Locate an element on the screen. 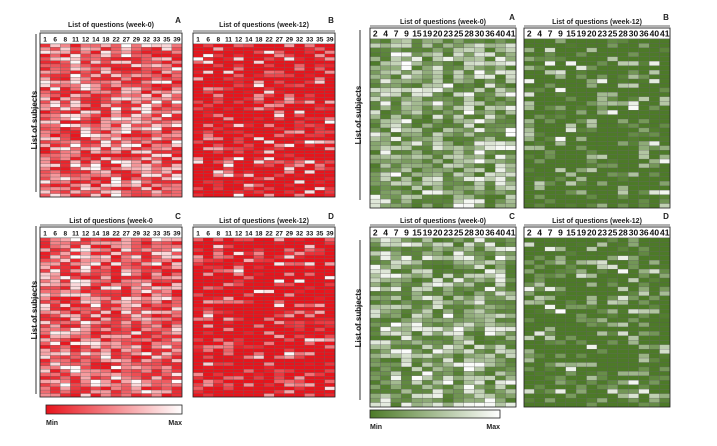  column-tick-label: 28 is located at coordinates (623, 34).